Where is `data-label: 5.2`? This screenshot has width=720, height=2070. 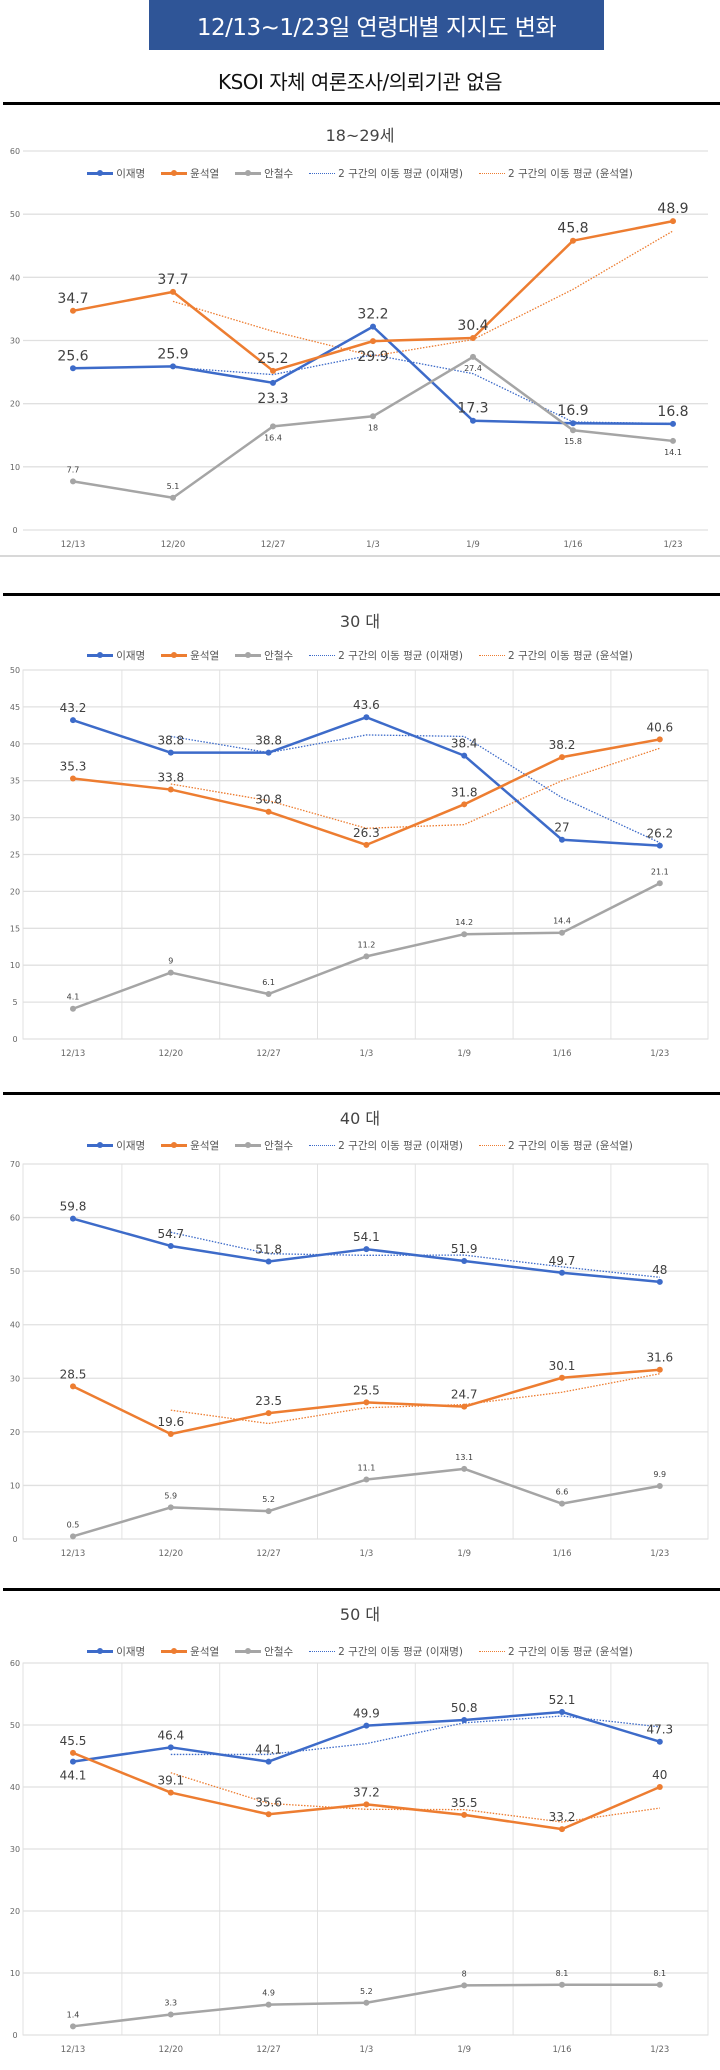
data-label: 5.2 is located at coordinates (268, 1499).